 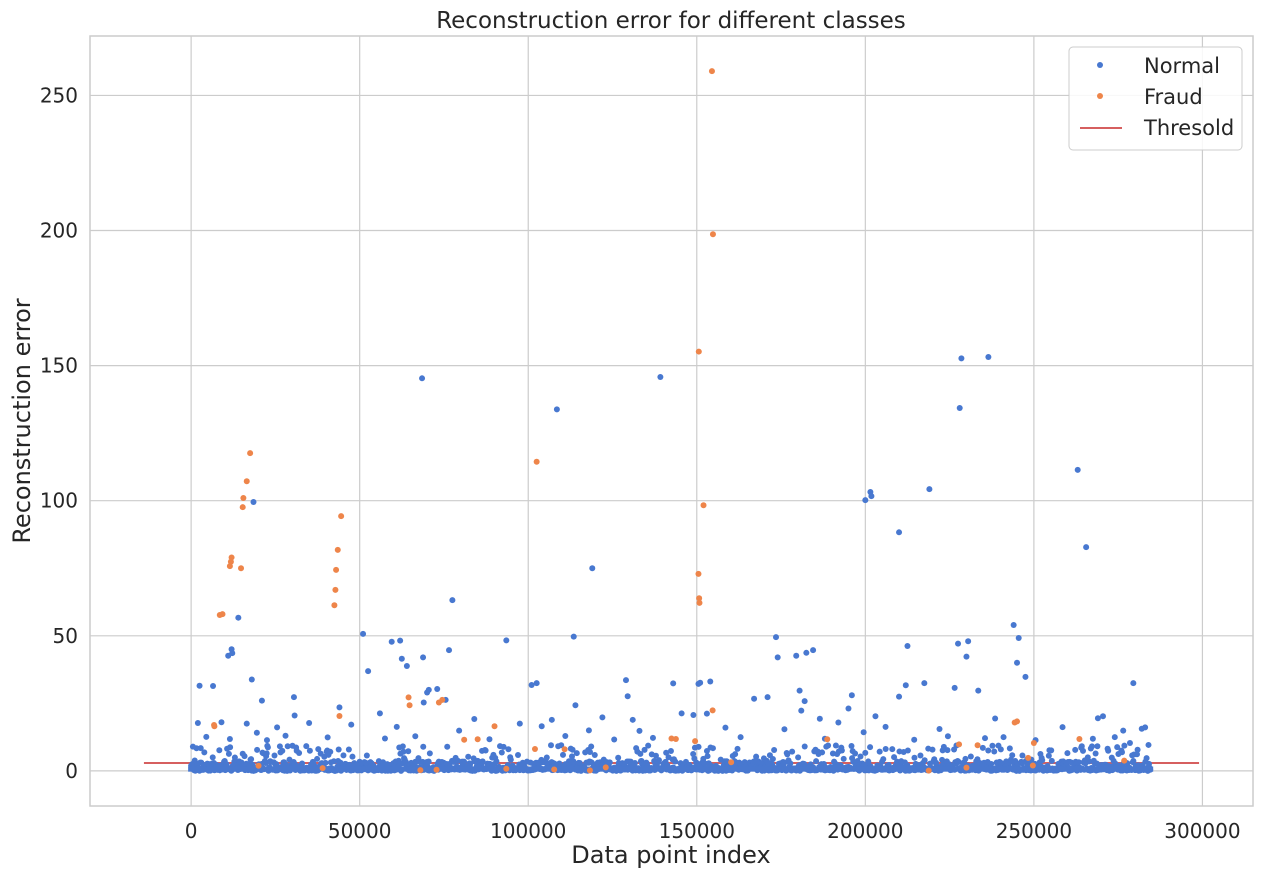 What do you see at coordinates (1100, 96) in the screenshot?
I see `legend-fraud-marker` at bounding box center [1100, 96].